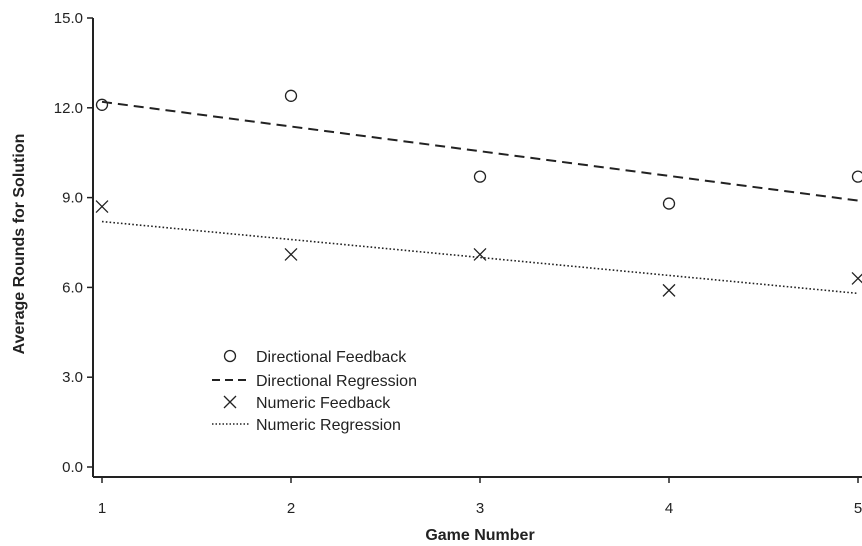 This screenshot has width=862, height=546. Describe the element at coordinates (479, 535) in the screenshot. I see `x-axis-title: Game Number` at that location.